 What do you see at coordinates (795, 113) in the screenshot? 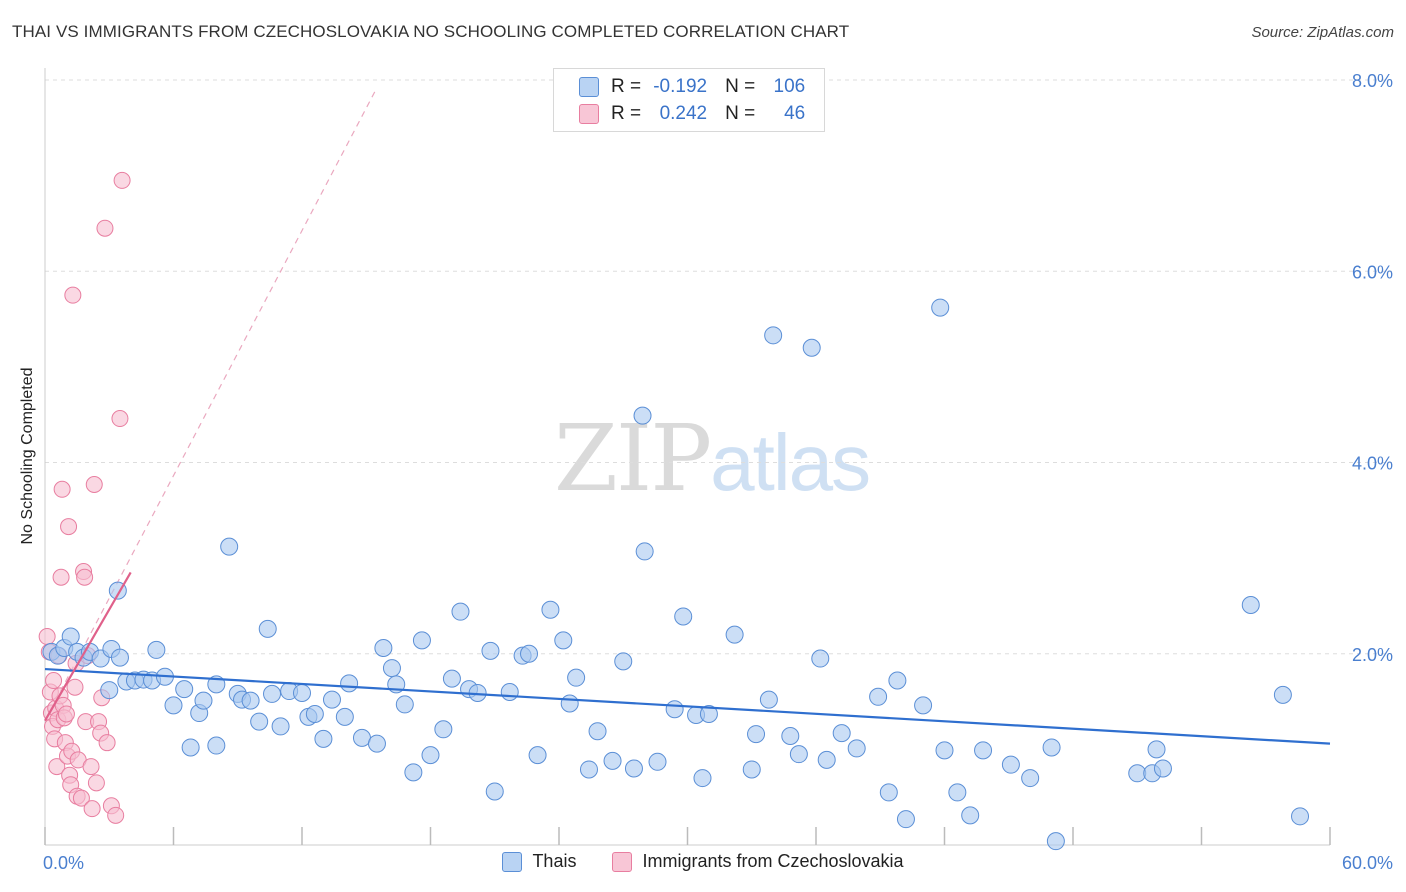
I see `n-value: 46` at bounding box center [795, 113].